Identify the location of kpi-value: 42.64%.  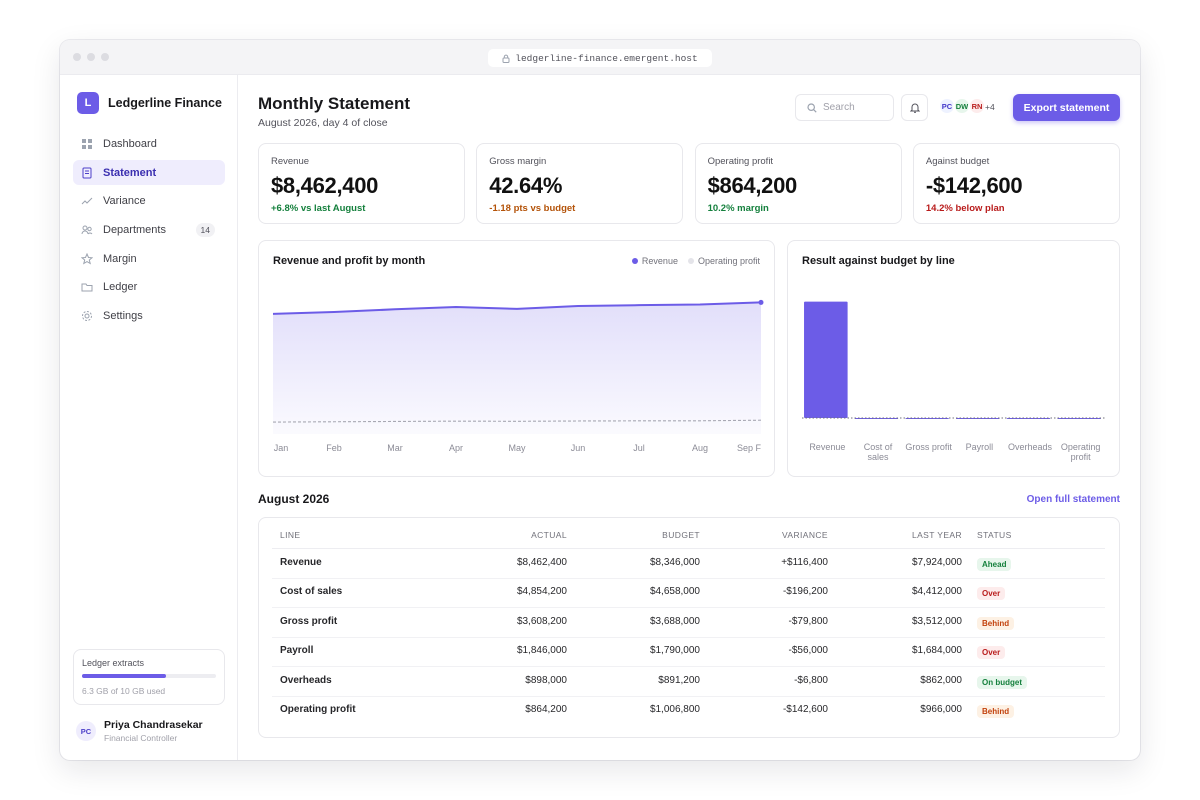
(526, 185).